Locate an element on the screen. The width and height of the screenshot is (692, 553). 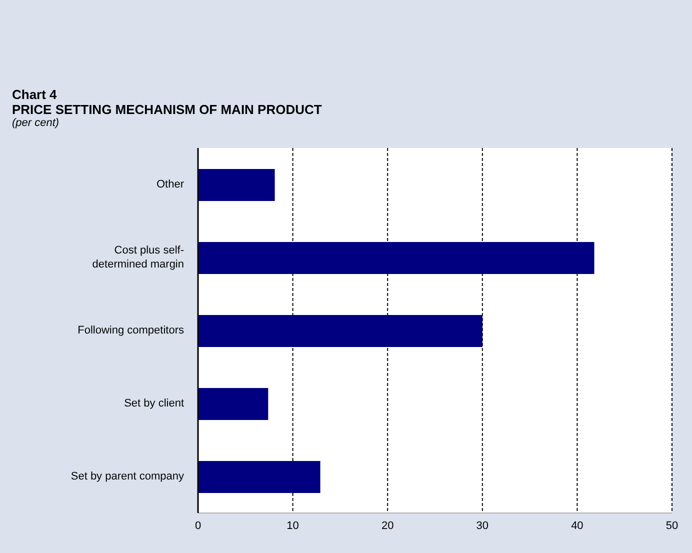
y-tick-label: Other is located at coordinates (170, 184).